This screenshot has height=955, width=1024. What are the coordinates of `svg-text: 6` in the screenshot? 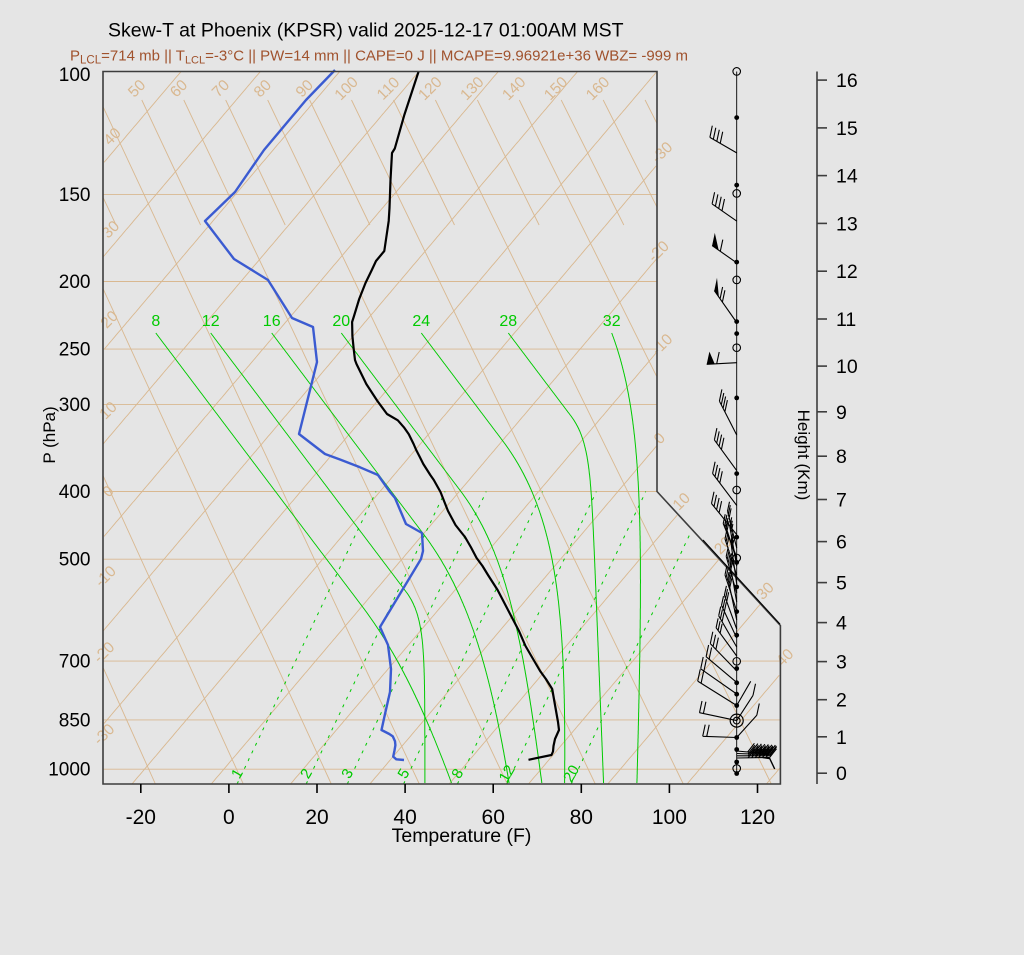 It's located at (841, 543).